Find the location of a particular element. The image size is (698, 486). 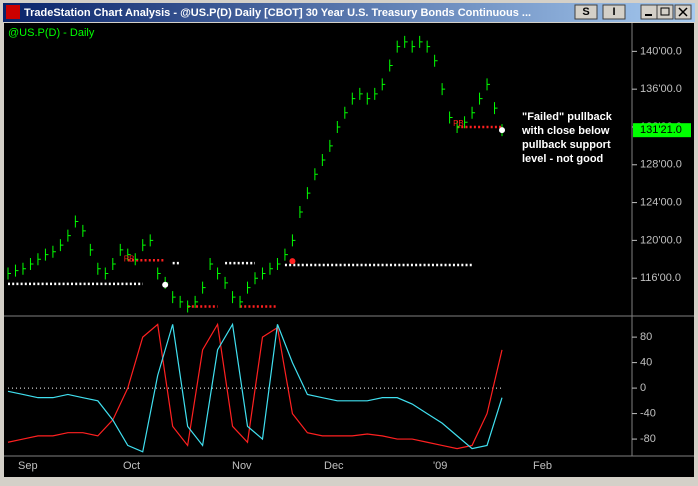

annotation: pullback support is located at coordinates (566, 145).